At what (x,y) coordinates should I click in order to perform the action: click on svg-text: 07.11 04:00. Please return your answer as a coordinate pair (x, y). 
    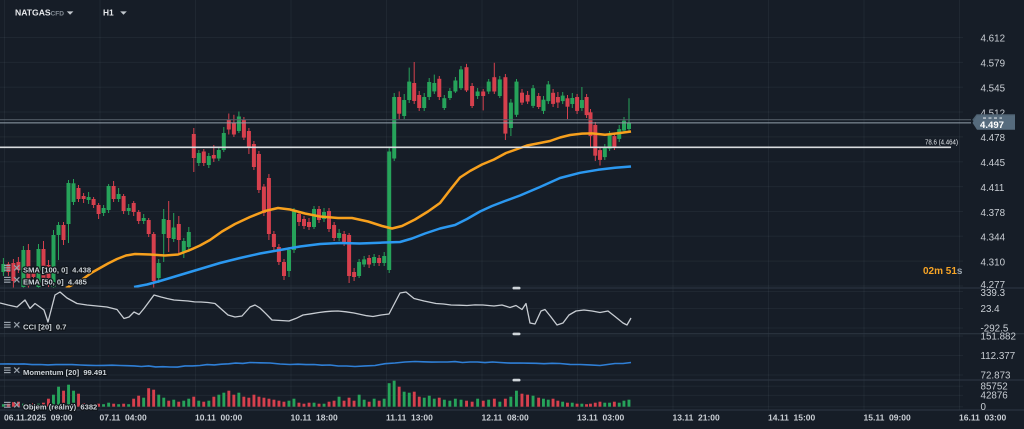
    Looking at the image, I should click on (124, 417).